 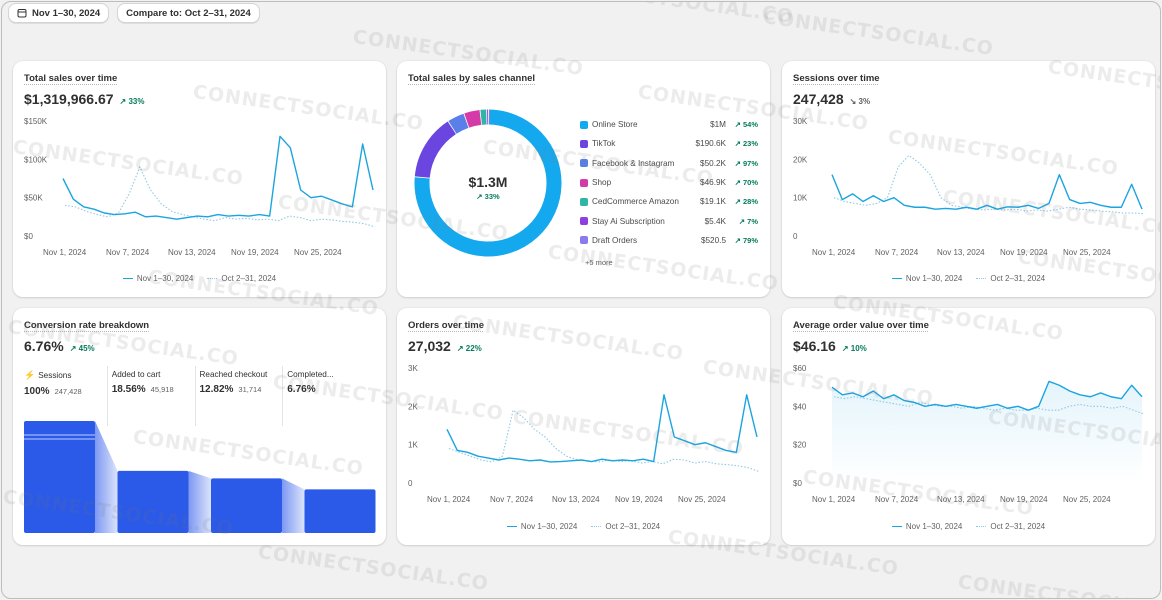 What do you see at coordinates (136, 101) in the screenshot?
I see `delta-value: 33%` at bounding box center [136, 101].